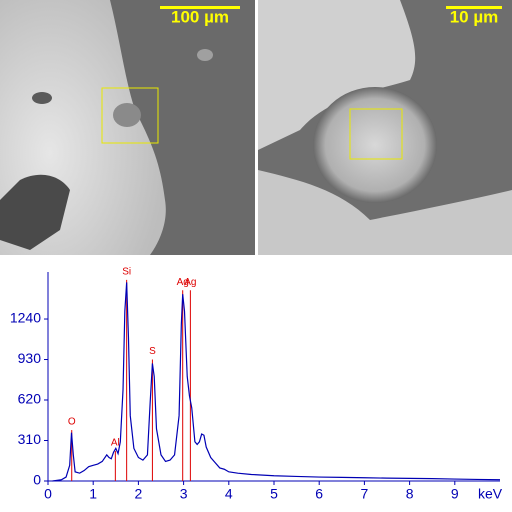 Image resolution: width=512 pixels, height=512 pixels. I want to click on peak-label: S, so click(152, 351).